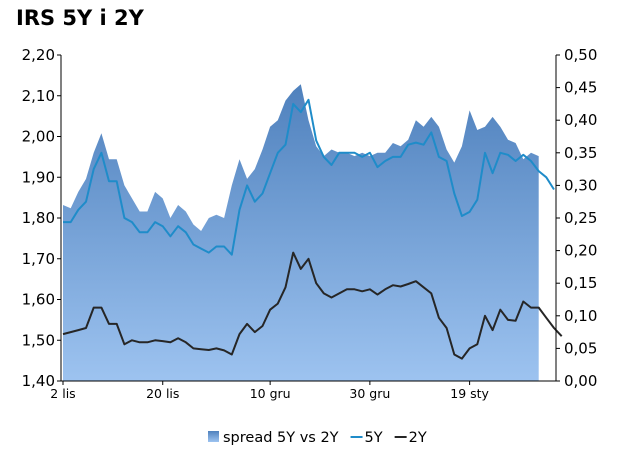 Image resolution: width=621 pixels, height=455 pixels. I want to click on y-left-tick-label: 1,80, so click(38, 218).